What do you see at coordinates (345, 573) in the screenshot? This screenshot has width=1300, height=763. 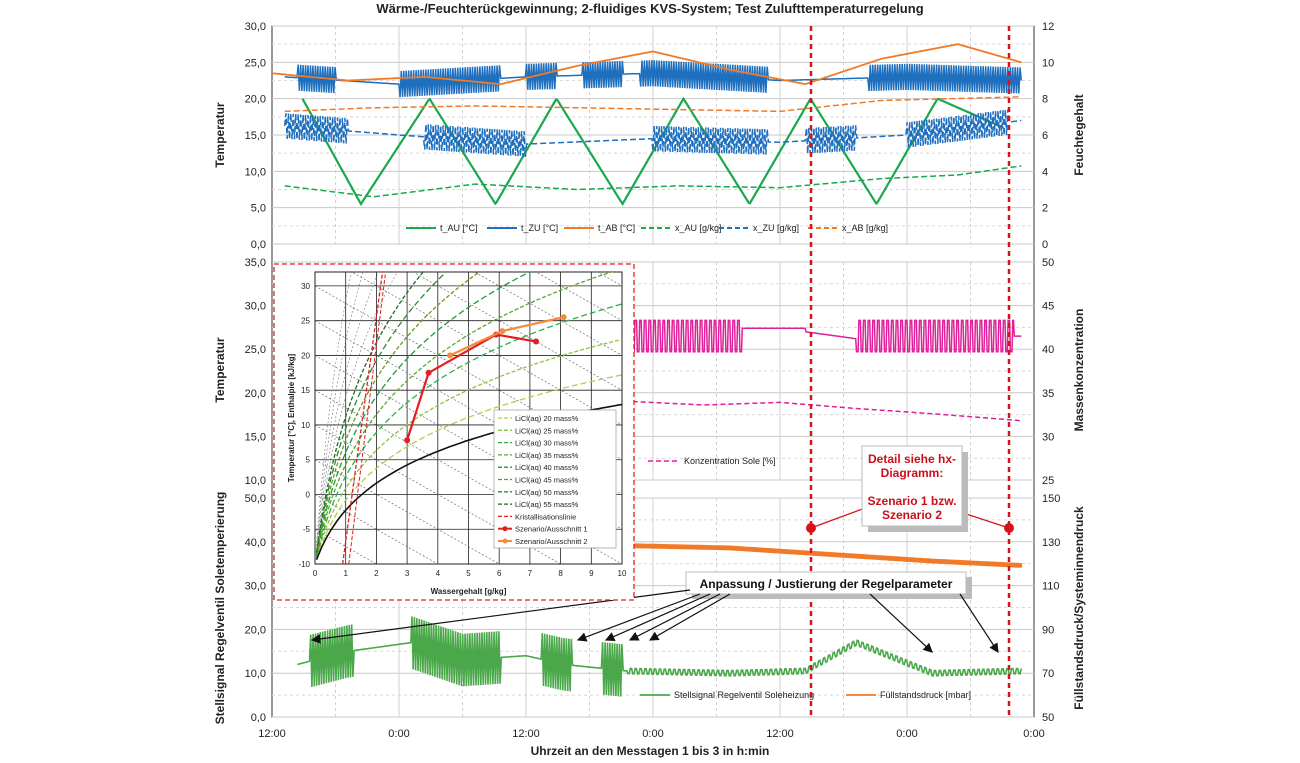 I see `inset-x-tick: 1` at bounding box center [345, 573].